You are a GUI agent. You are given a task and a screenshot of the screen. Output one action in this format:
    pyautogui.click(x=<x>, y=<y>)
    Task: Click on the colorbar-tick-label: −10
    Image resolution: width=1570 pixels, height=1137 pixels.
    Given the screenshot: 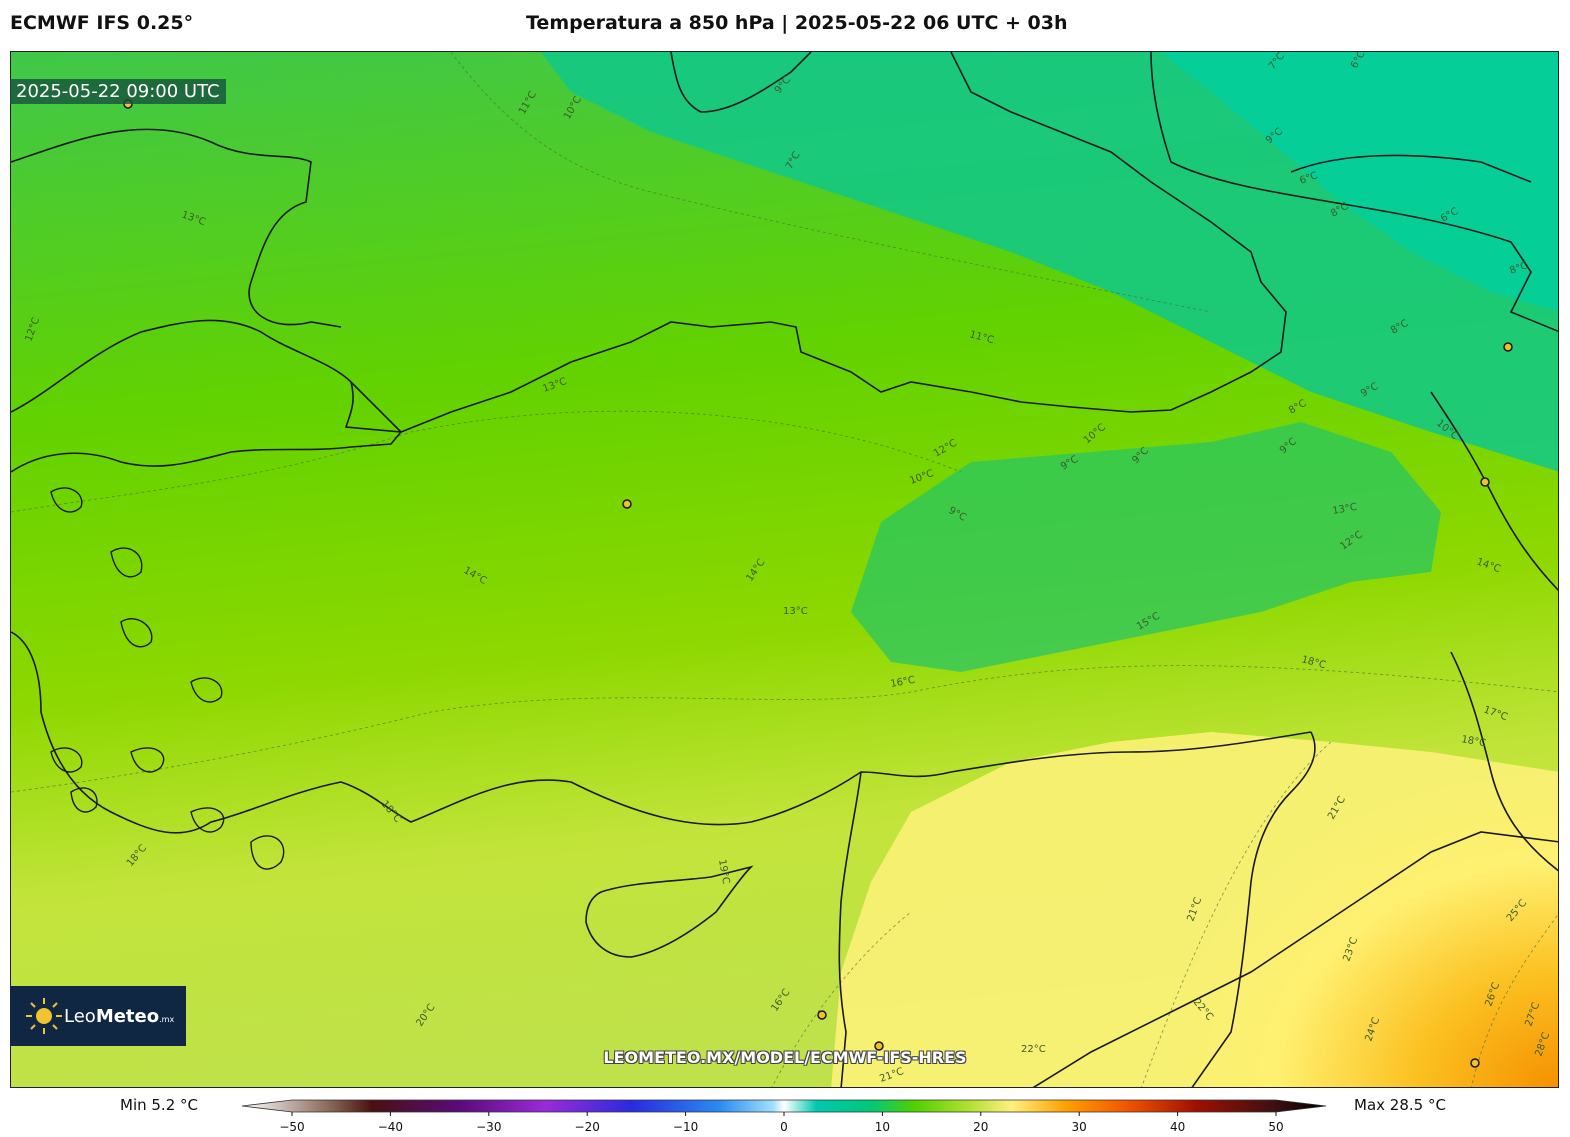 What is the action you would take?
    pyautogui.click(x=685, y=1127)
    